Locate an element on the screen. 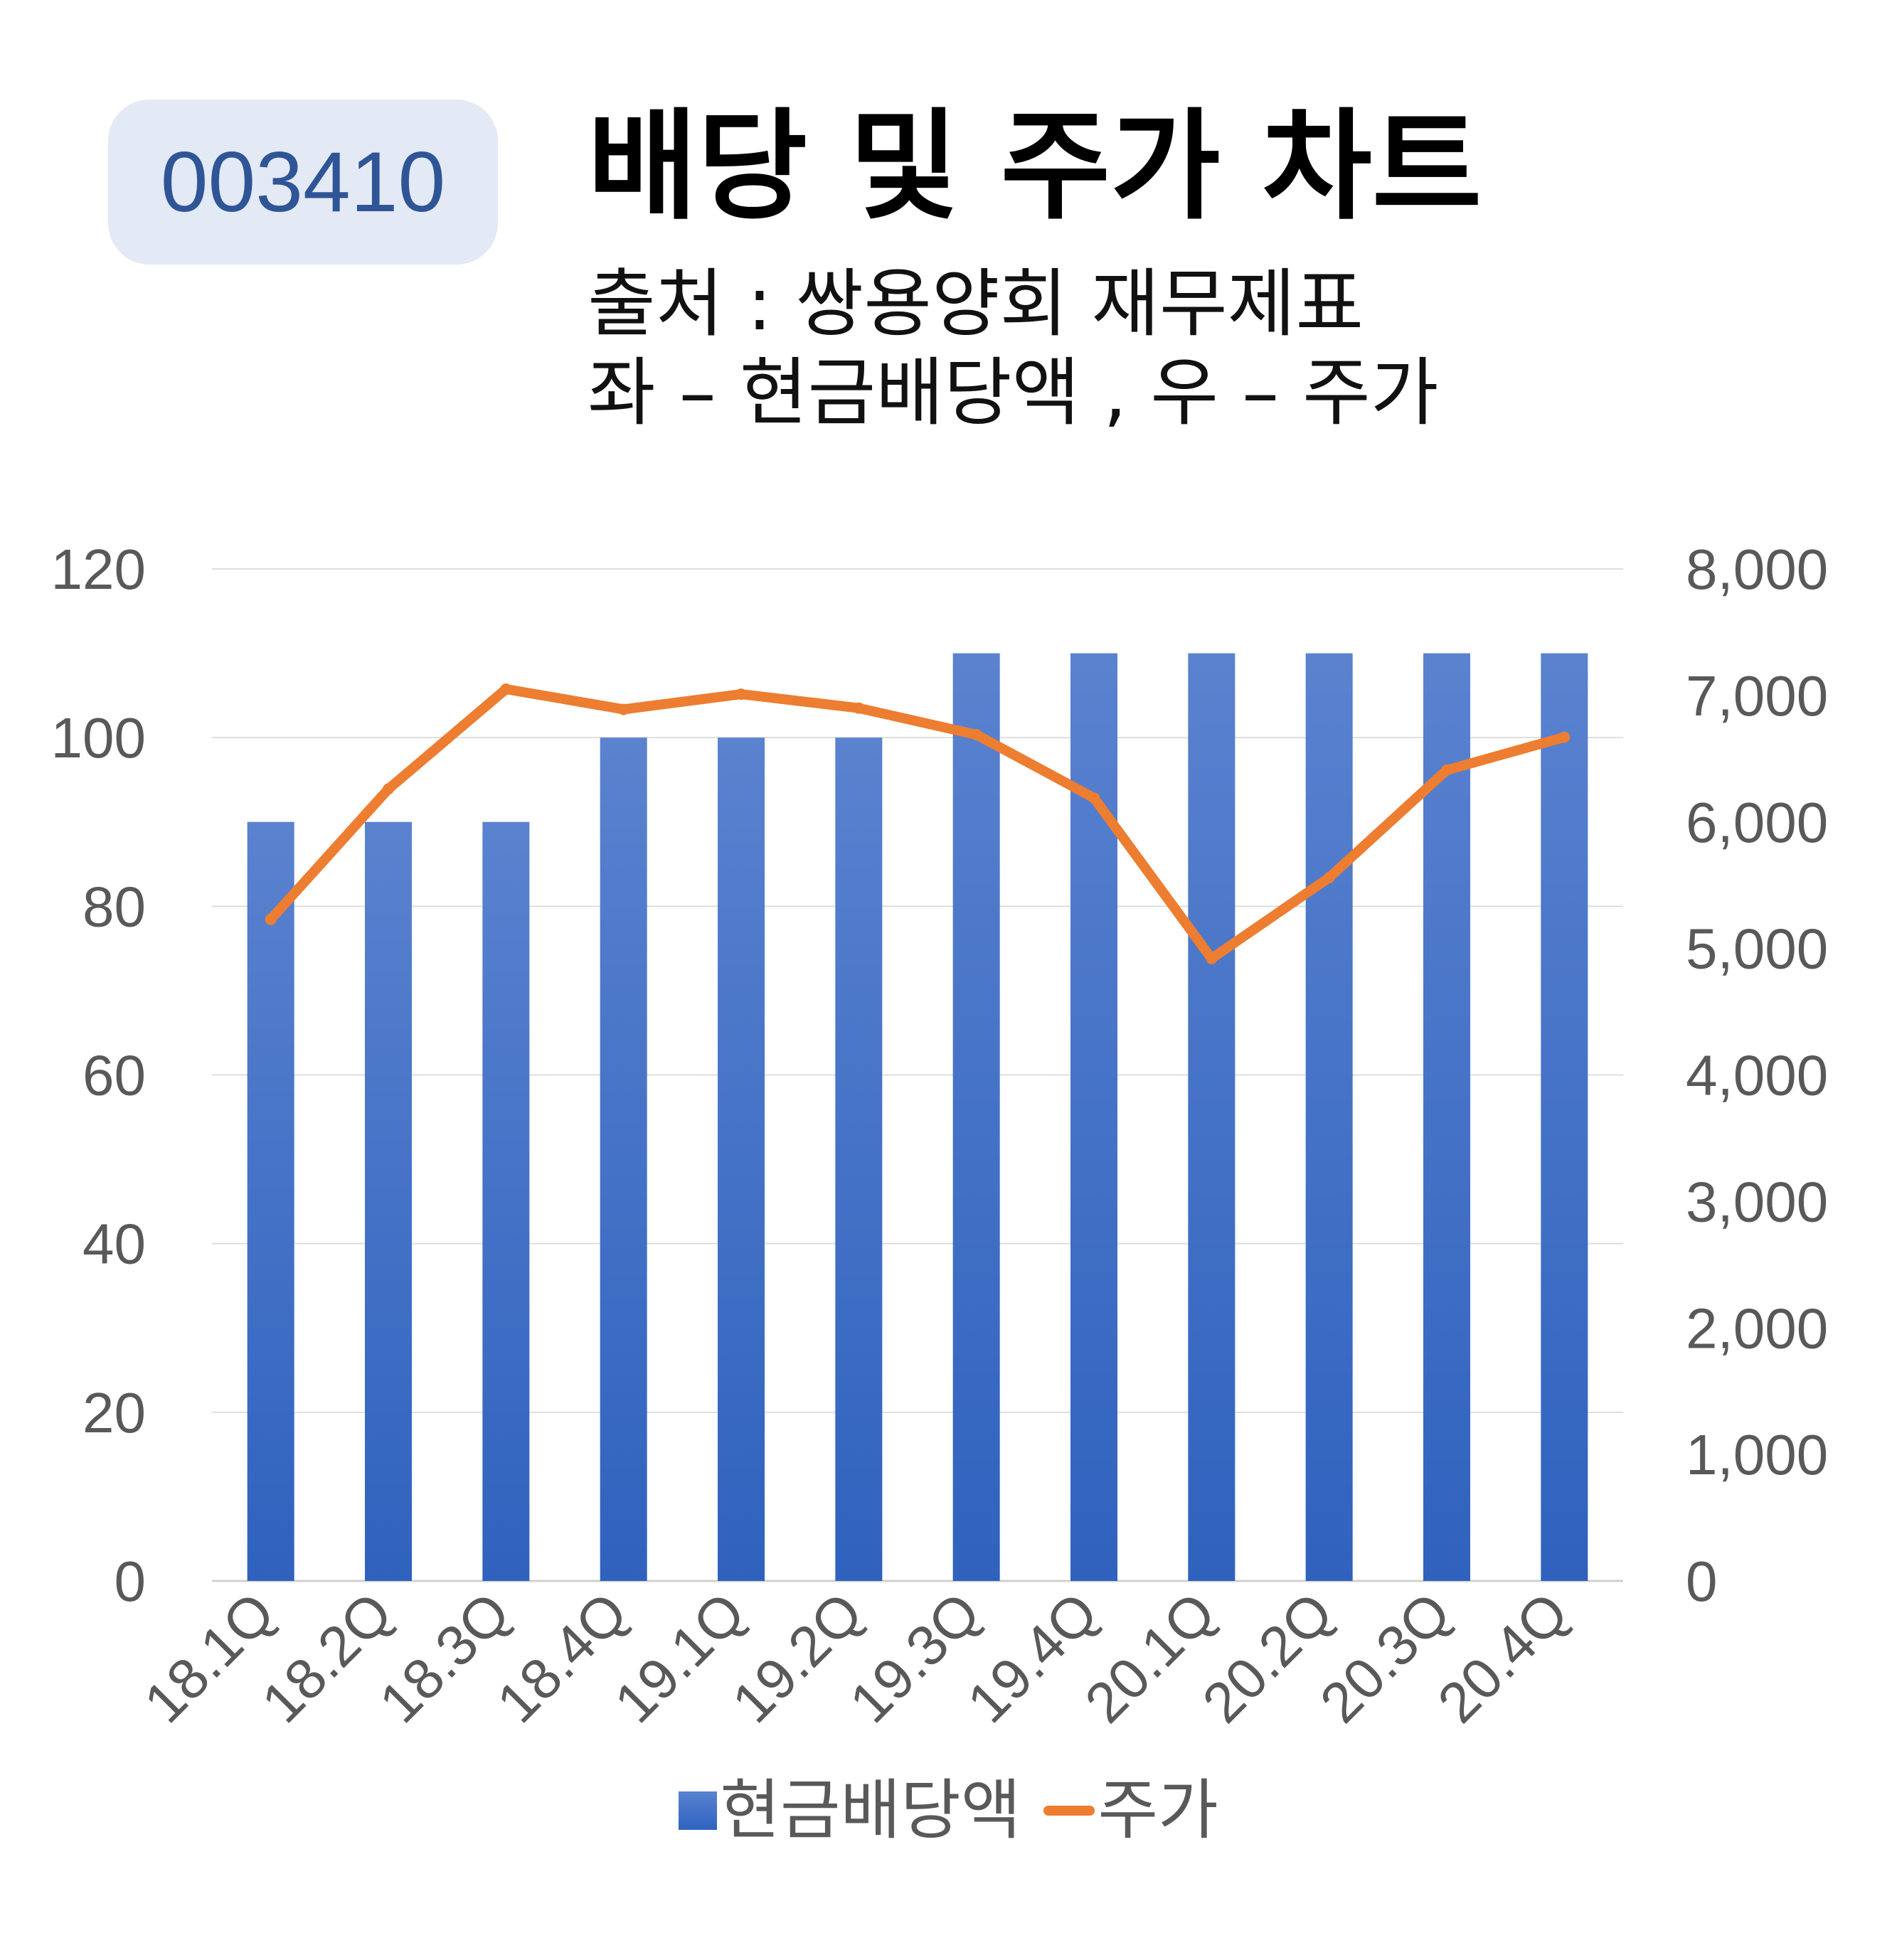 This screenshot has width=1897, height=1960. bar-swatch-icon is located at coordinates (699, 1810).